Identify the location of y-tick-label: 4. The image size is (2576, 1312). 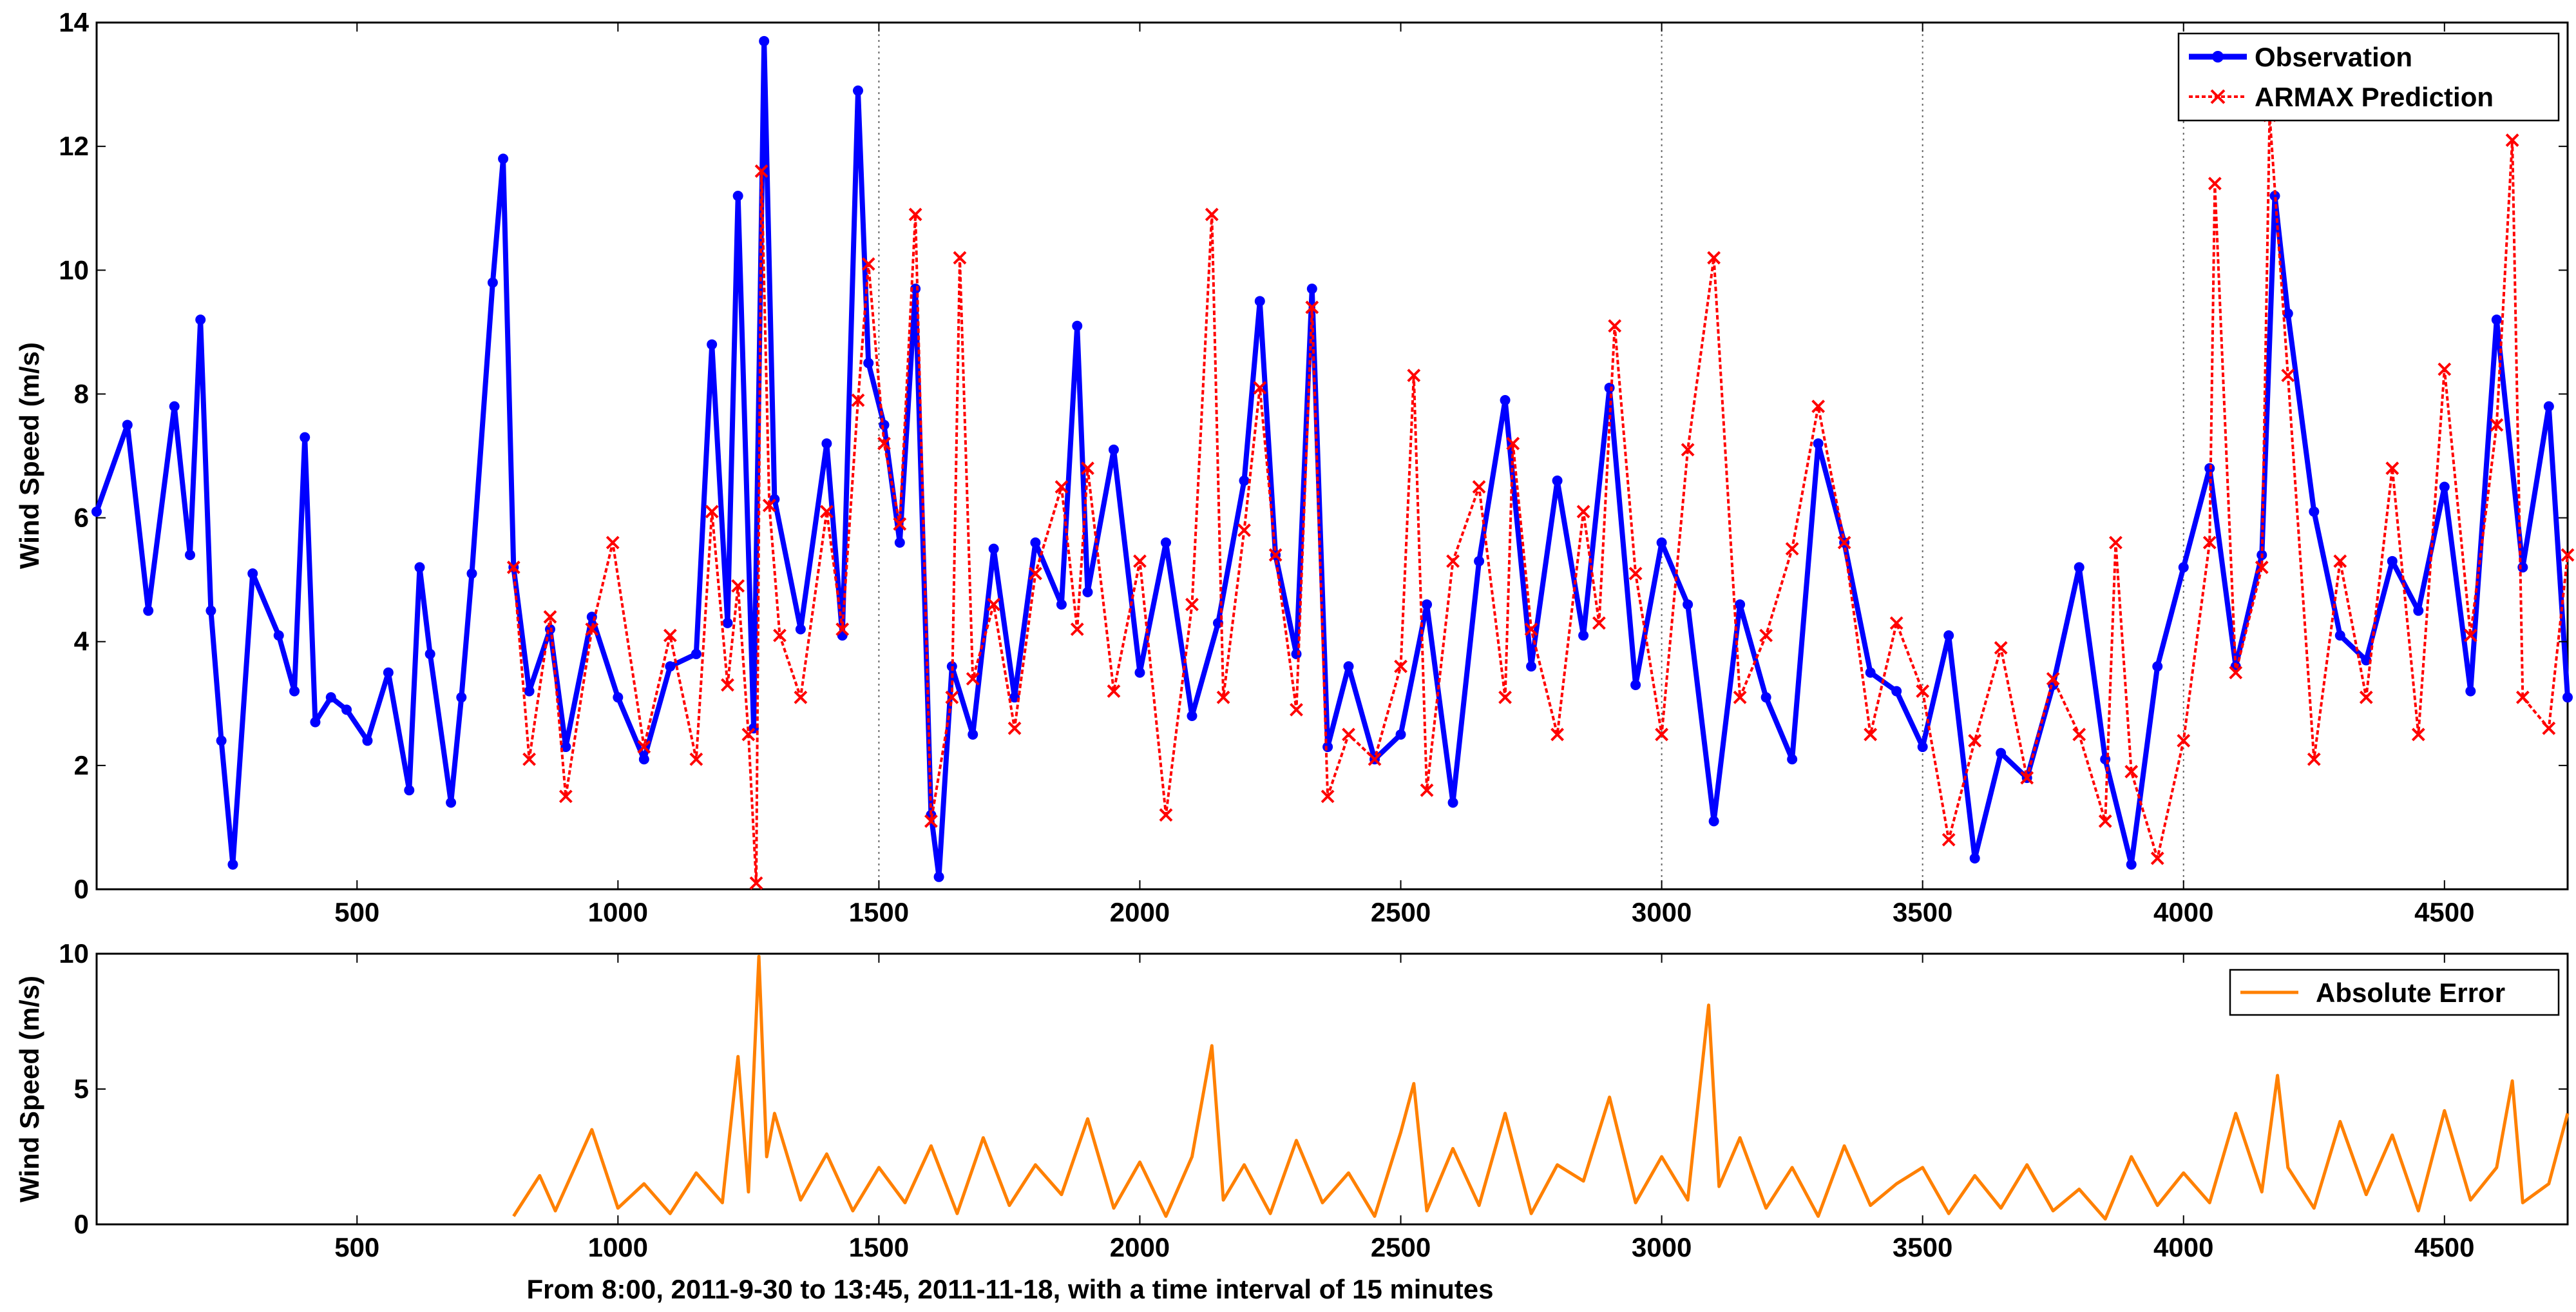
(82, 641).